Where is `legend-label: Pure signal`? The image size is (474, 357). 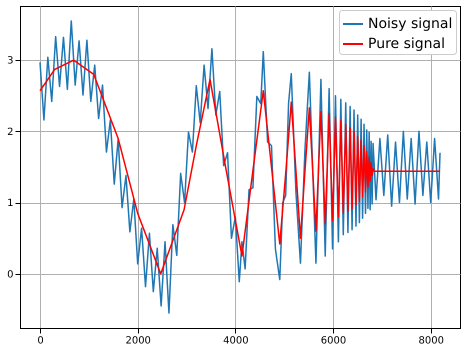 legend-label: Pure signal is located at coordinates (406, 44).